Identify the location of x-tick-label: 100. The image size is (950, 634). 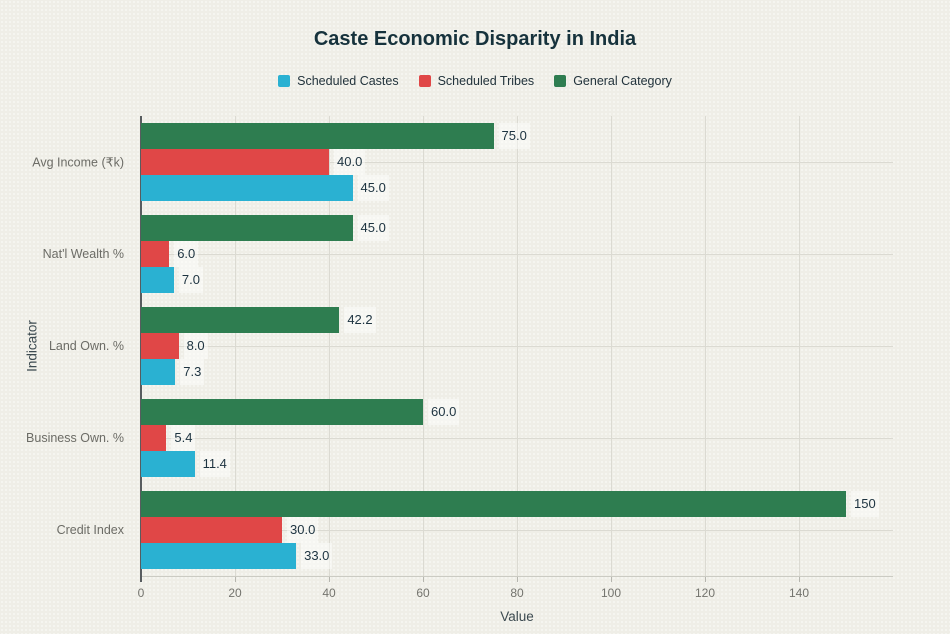
(611, 593).